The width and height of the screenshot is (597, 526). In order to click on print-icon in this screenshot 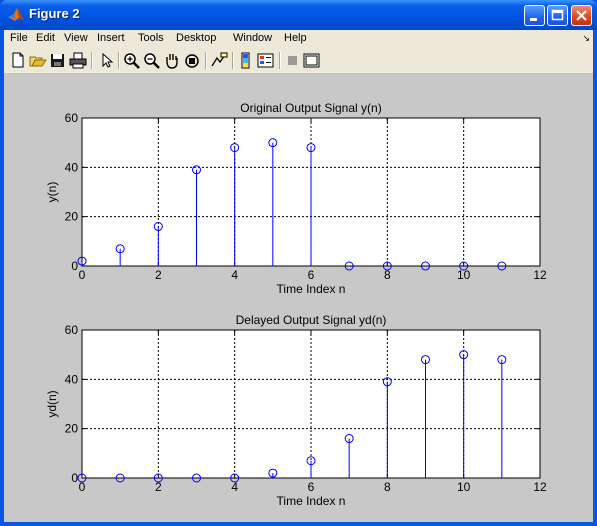, I will do `click(78, 60)`.